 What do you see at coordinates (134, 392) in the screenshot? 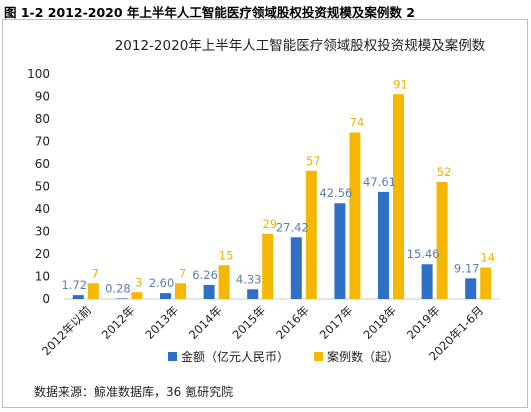
I see `source-note: 数据来源：鲸准数据库，36 氪研究院` at bounding box center [134, 392].